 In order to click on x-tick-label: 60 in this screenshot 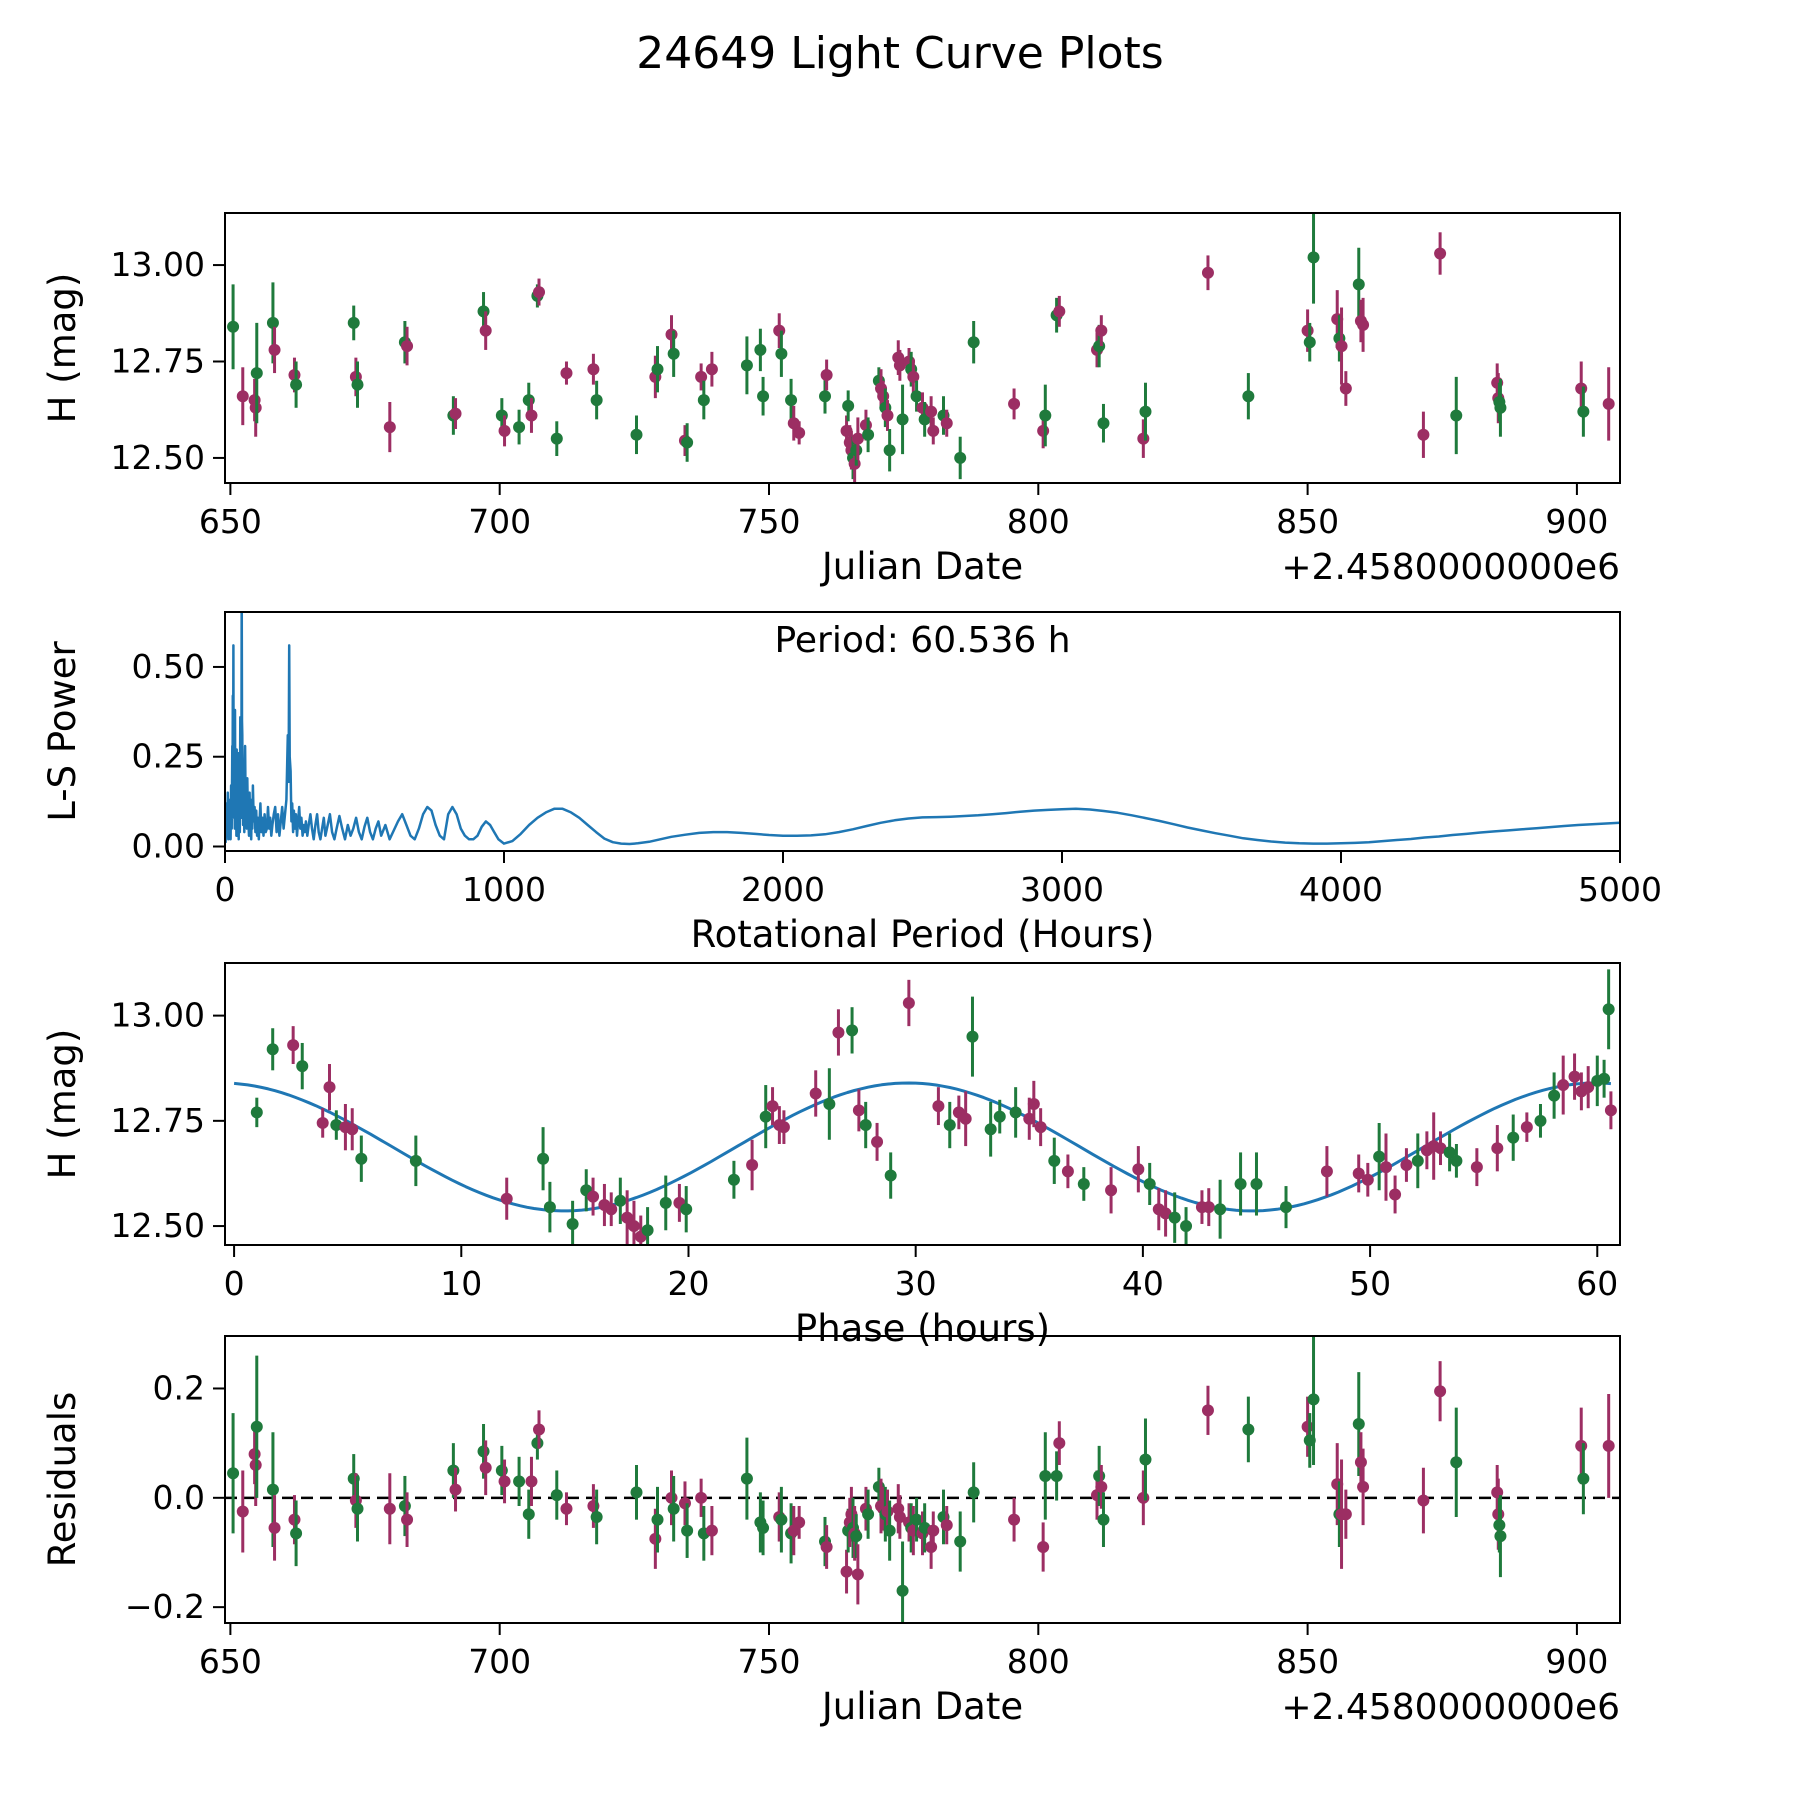, I will do `click(1597, 1283)`.